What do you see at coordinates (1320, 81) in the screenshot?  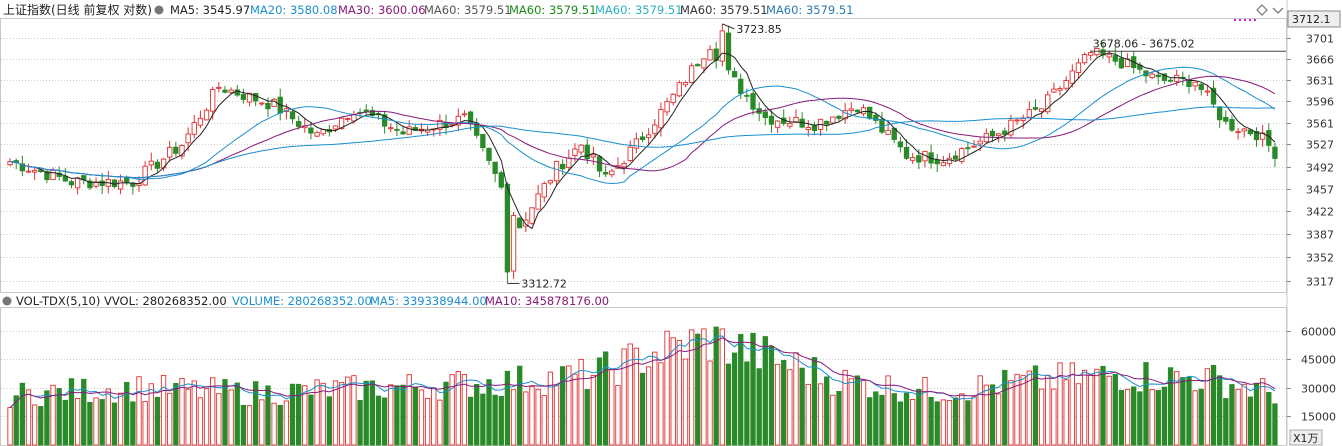 I see `price-tick-label: 3631` at bounding box center [1320, 81].